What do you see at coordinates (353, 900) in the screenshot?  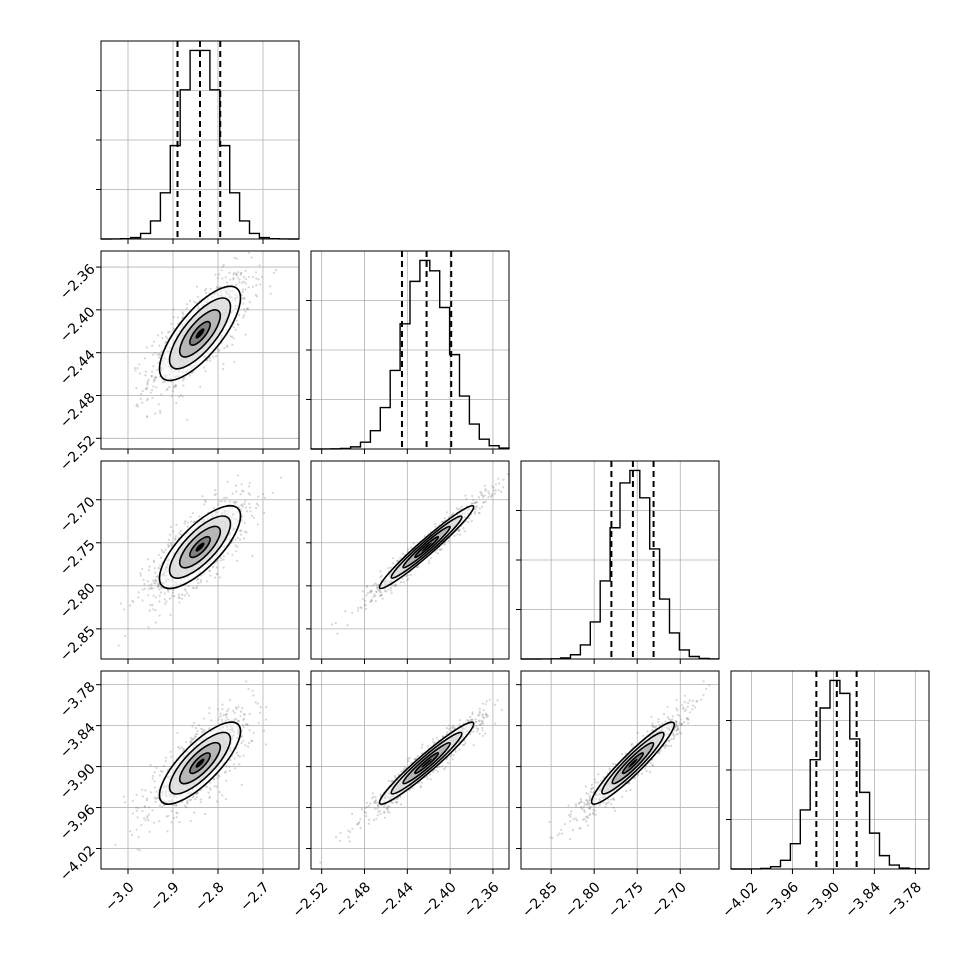 I see `x-tick-label: −2.48` at bounding box center [353, 900].